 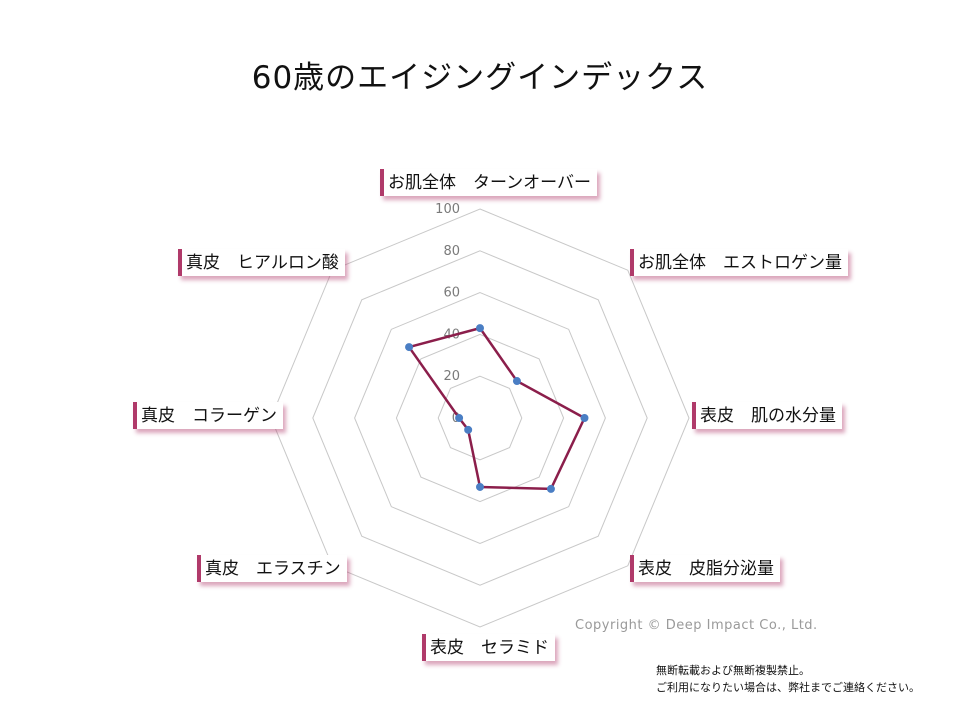 I want to click on tick-label: 100, so click(x=447, y=209).